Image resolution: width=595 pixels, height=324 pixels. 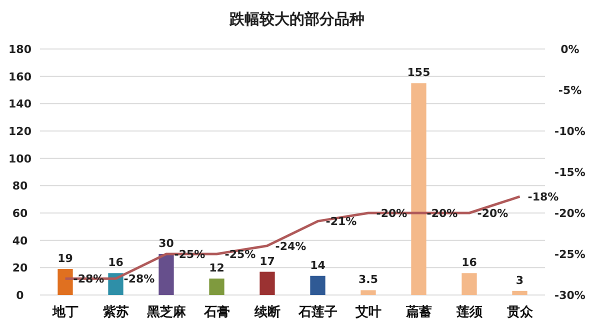 What do you see at coordinates (570, 295) in the screenshot?
I see `y2-tick-label: -30%` at bounding box center [570, 295].